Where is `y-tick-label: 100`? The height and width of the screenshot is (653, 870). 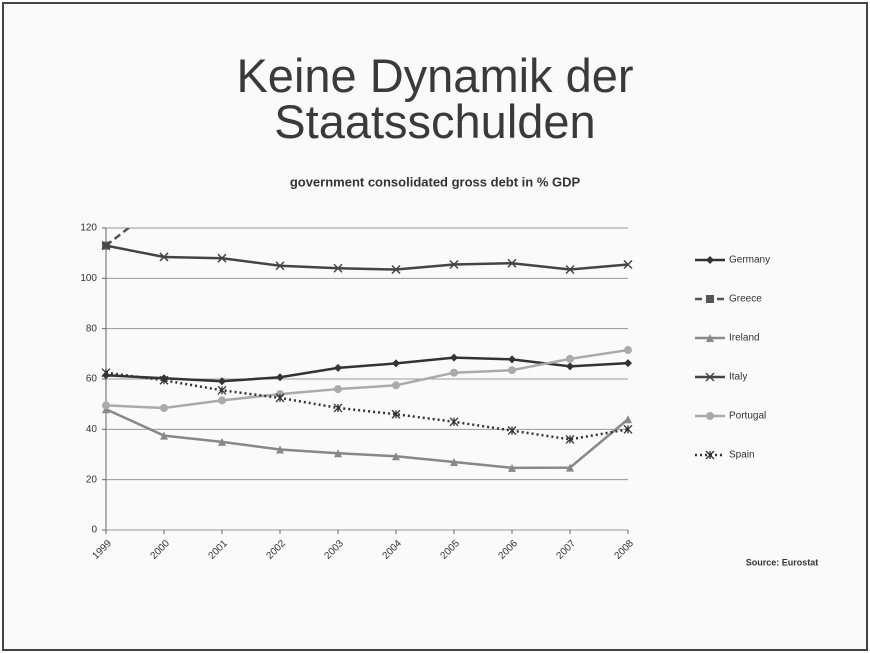
y-tick-label: 100 is located at coordinates (88, 278).